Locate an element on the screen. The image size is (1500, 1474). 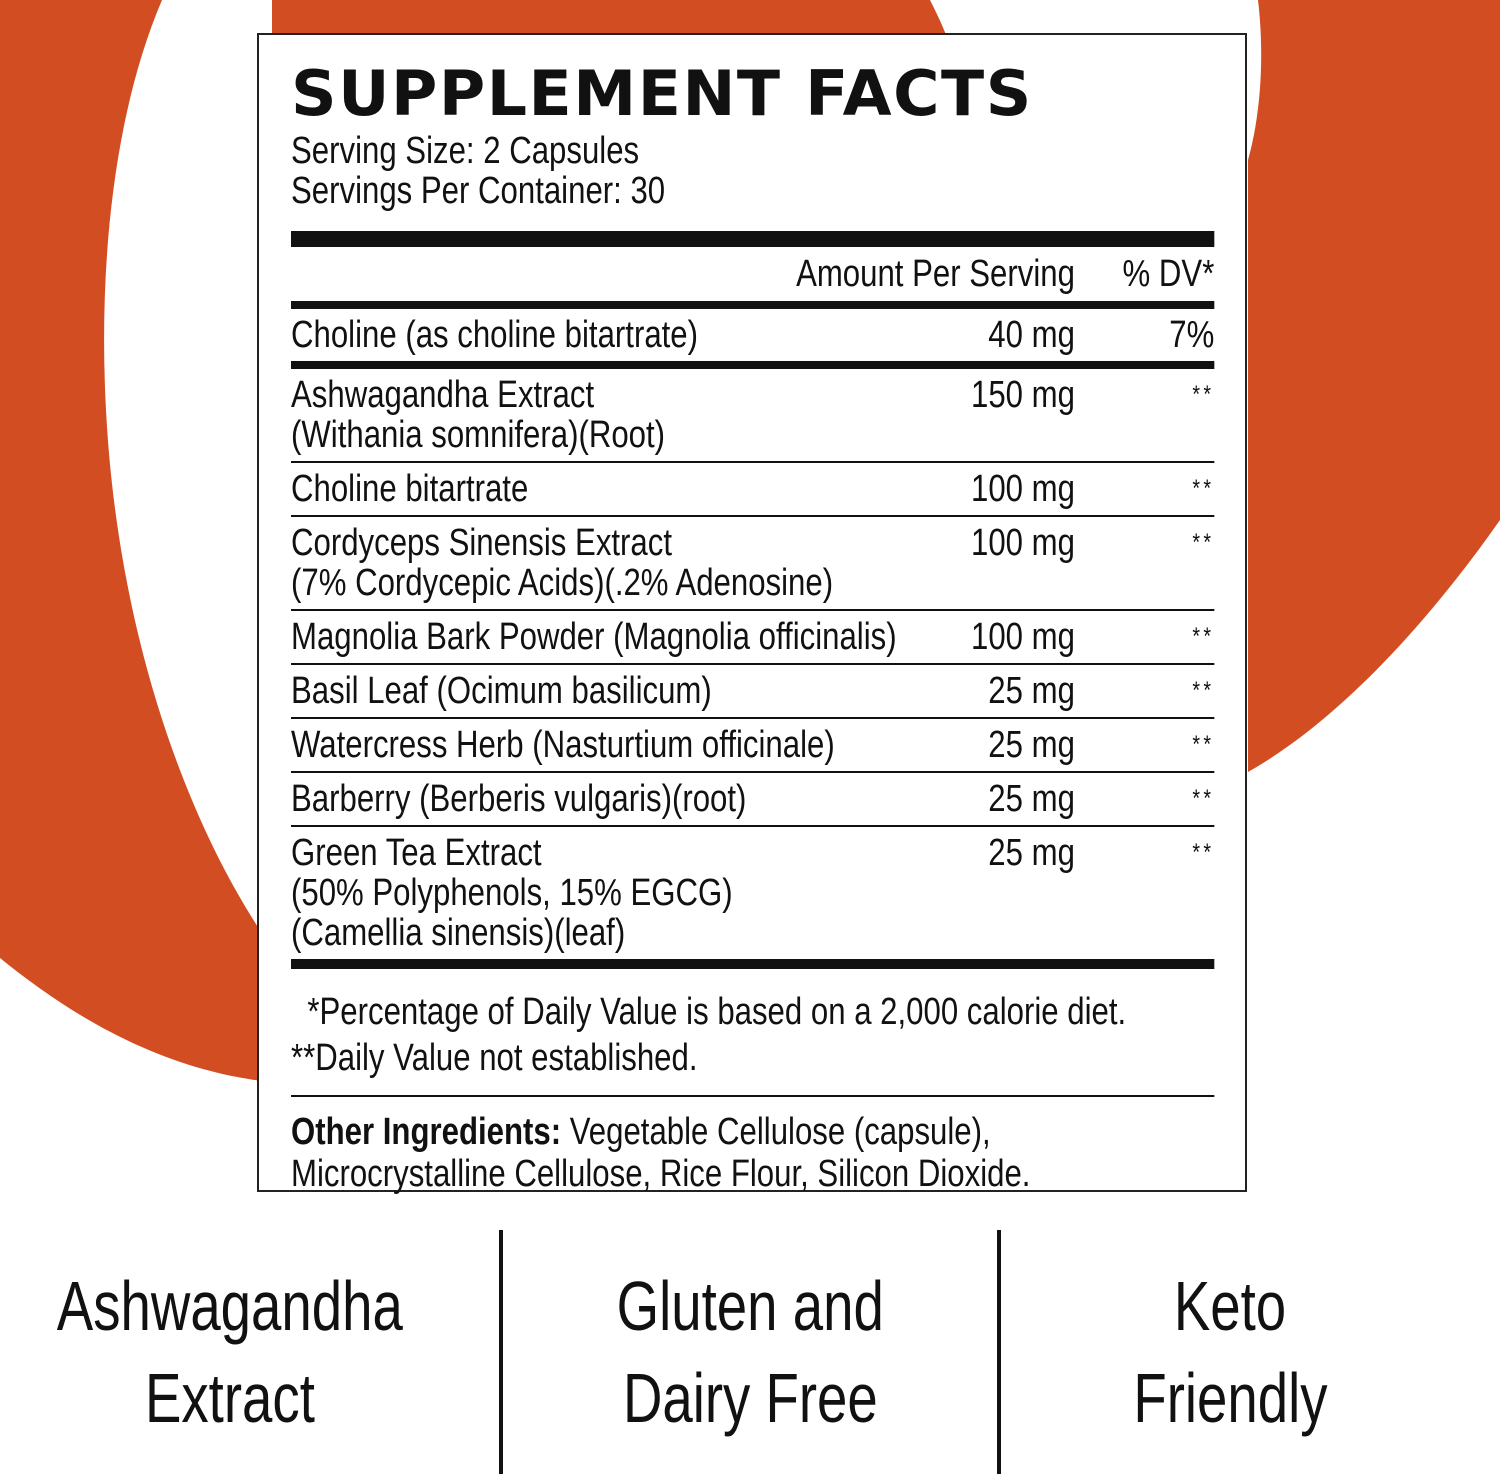
ingredient-name: Choline (as choline bitartrate) is located at coordinates (613, 335).